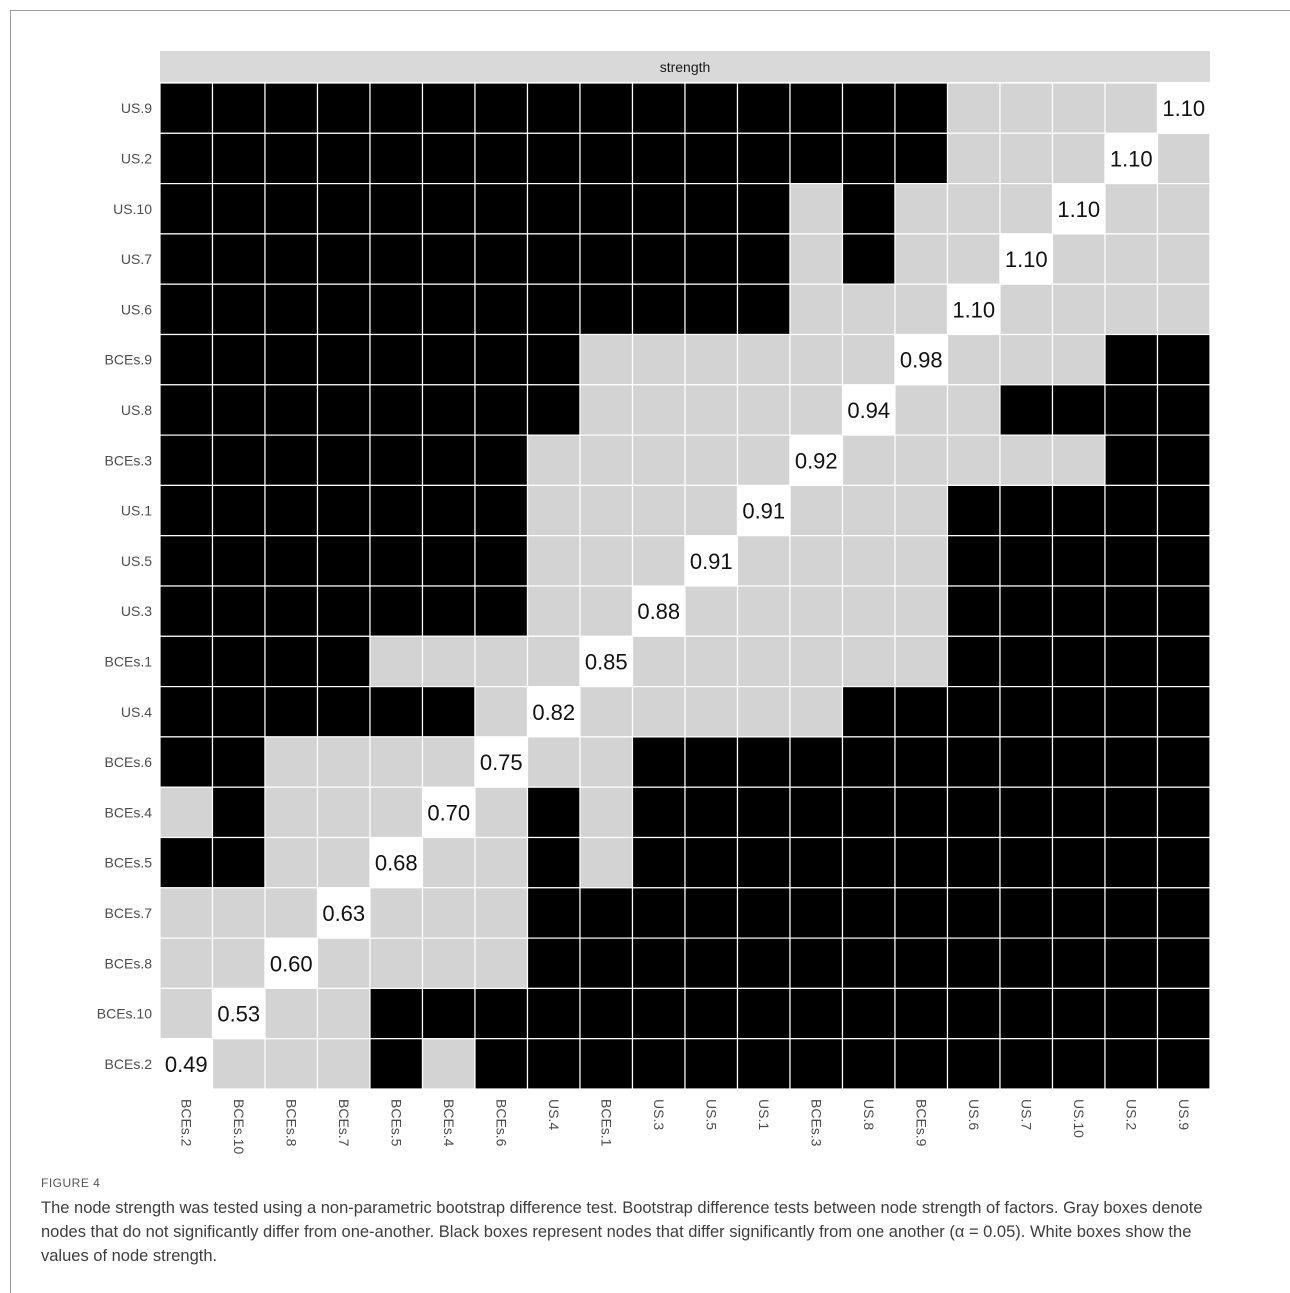 The width and height of the screenshot is (1290, 1293). I want to click on strength-value-label: 0.85, so click(606, 661).